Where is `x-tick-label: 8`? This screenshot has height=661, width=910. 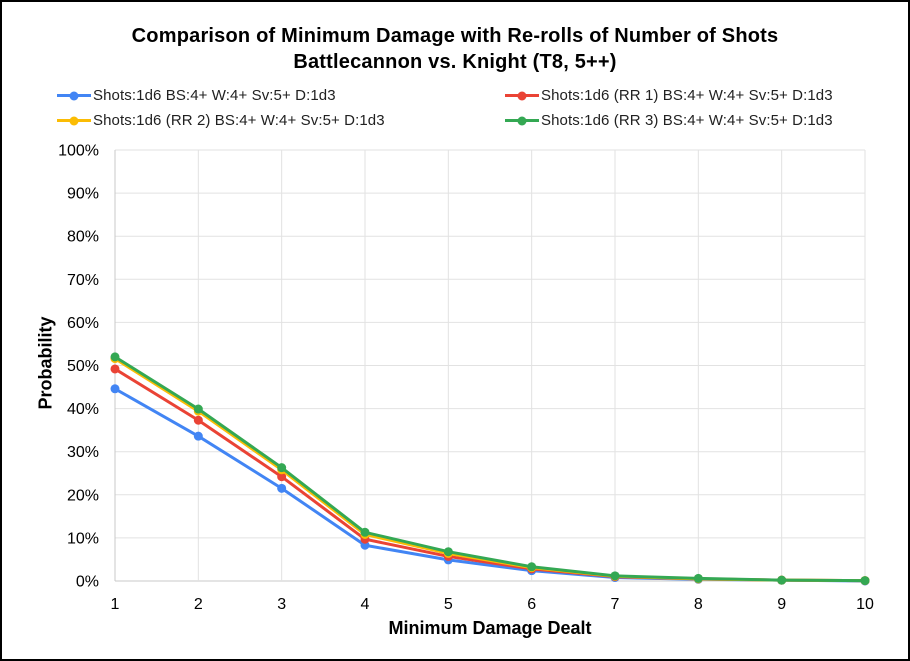
x-tick-label: 8 is located at coordinates (698, 604).